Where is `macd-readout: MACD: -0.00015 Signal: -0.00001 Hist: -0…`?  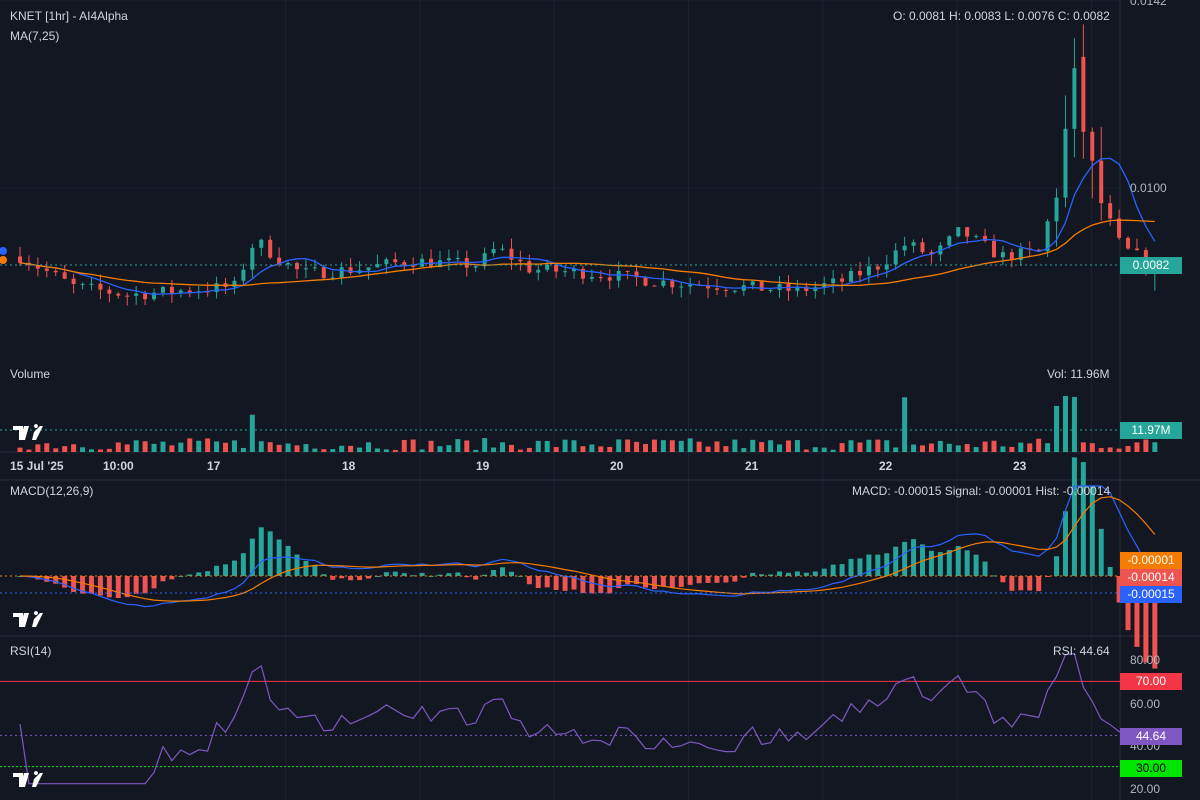 macd-readout: MACD: -0.00015 Signal: -0.00001 Hist: -0… is located at coordinates (981, 491).